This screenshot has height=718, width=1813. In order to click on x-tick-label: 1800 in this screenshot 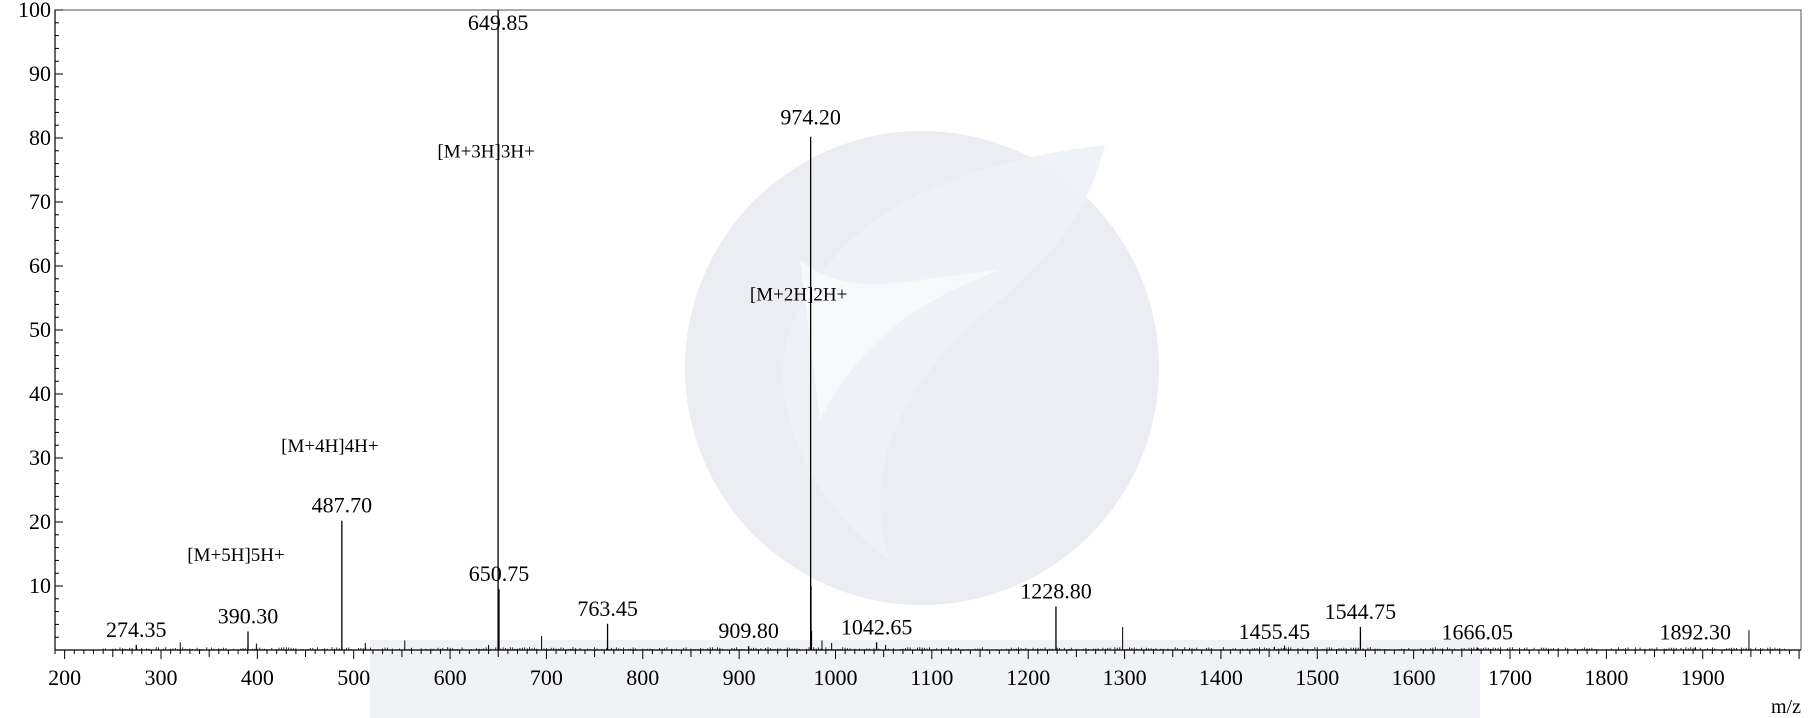, I will do `click(1606, 677)`.